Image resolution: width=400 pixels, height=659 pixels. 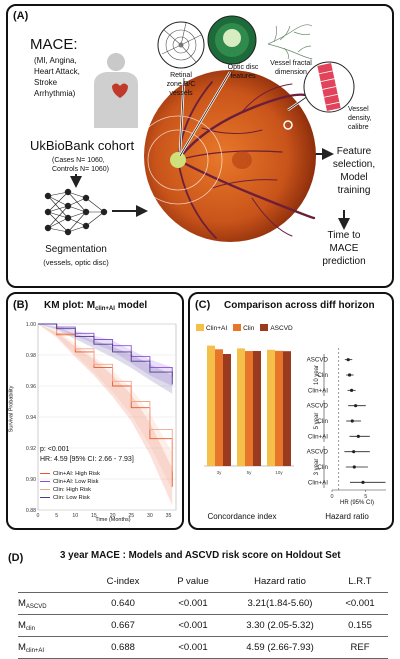 I want to click on km-x-tick-label: 25, so click(x=131, y=516).